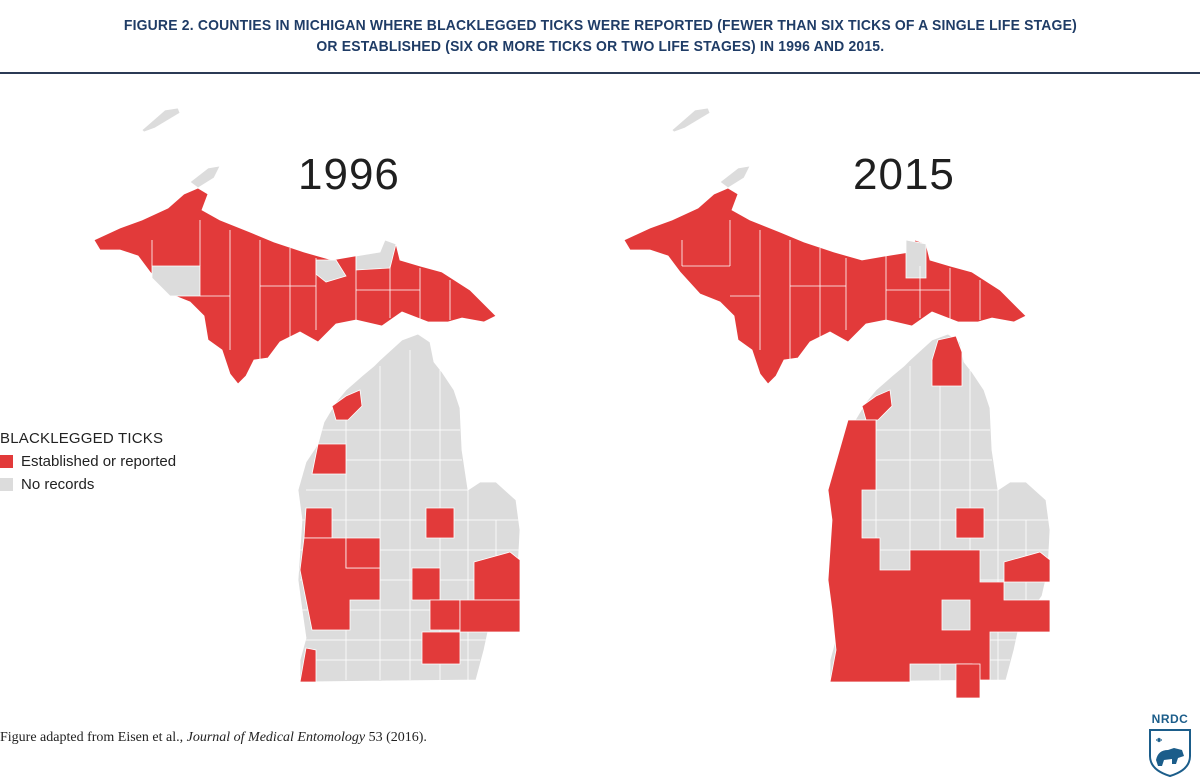 This screenshot has height=783, width=1200. What do you see at coordinates (58, 484) in the screenshot?
I see `legend-label-no-records: No records` at bounding box center [58, 484].